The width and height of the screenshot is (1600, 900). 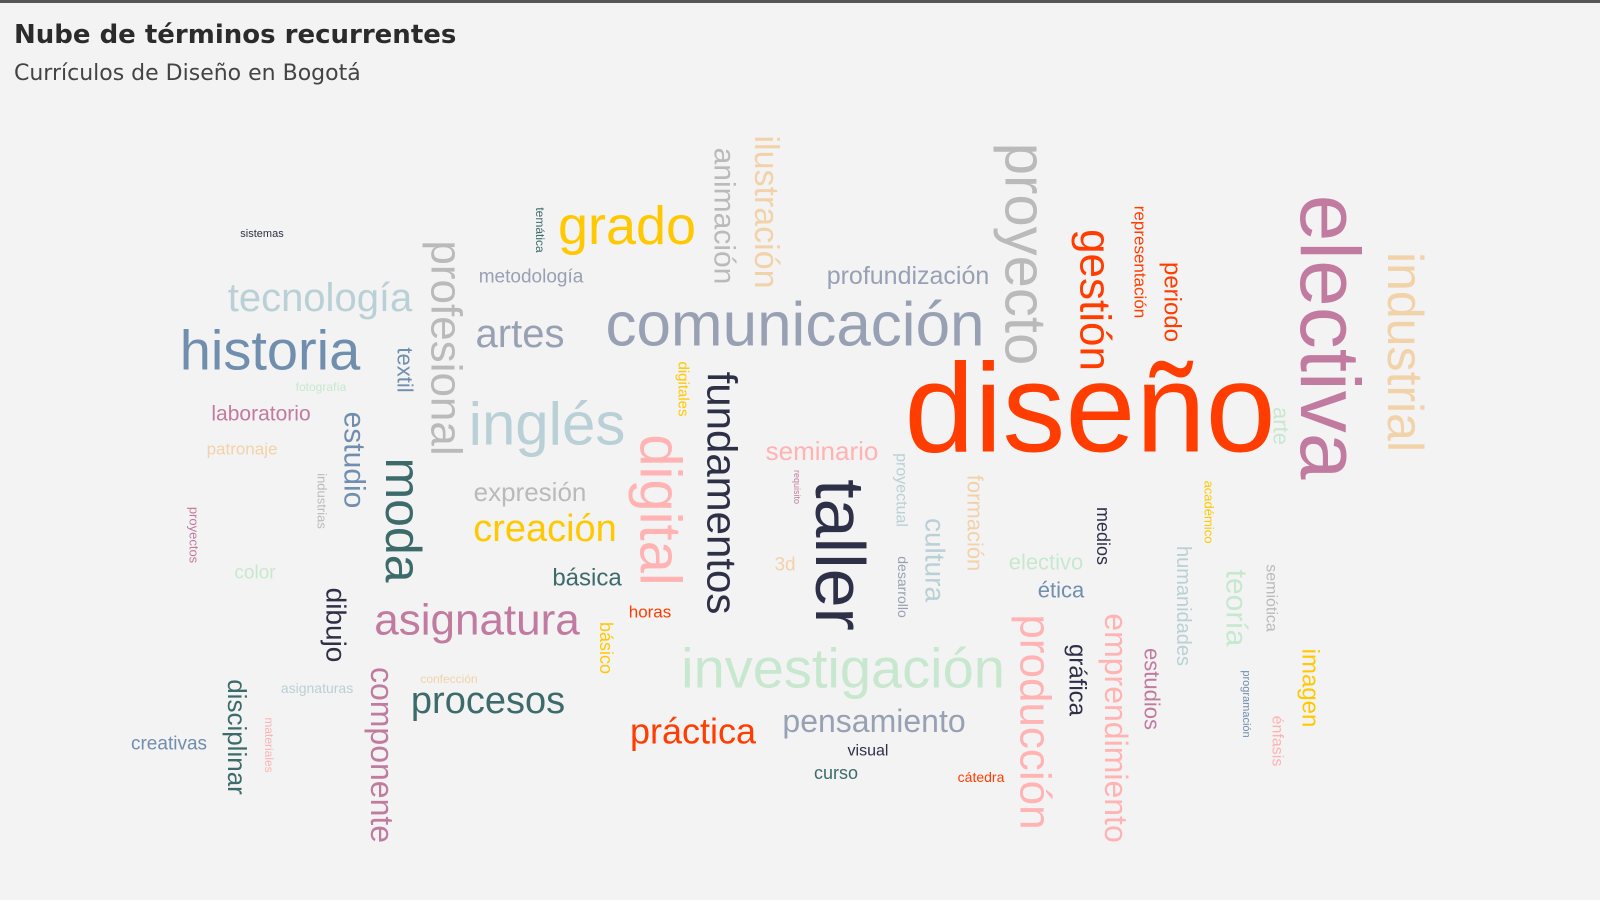 I want to click on cloud-word: gráfica, so click(x=1077, y=680).